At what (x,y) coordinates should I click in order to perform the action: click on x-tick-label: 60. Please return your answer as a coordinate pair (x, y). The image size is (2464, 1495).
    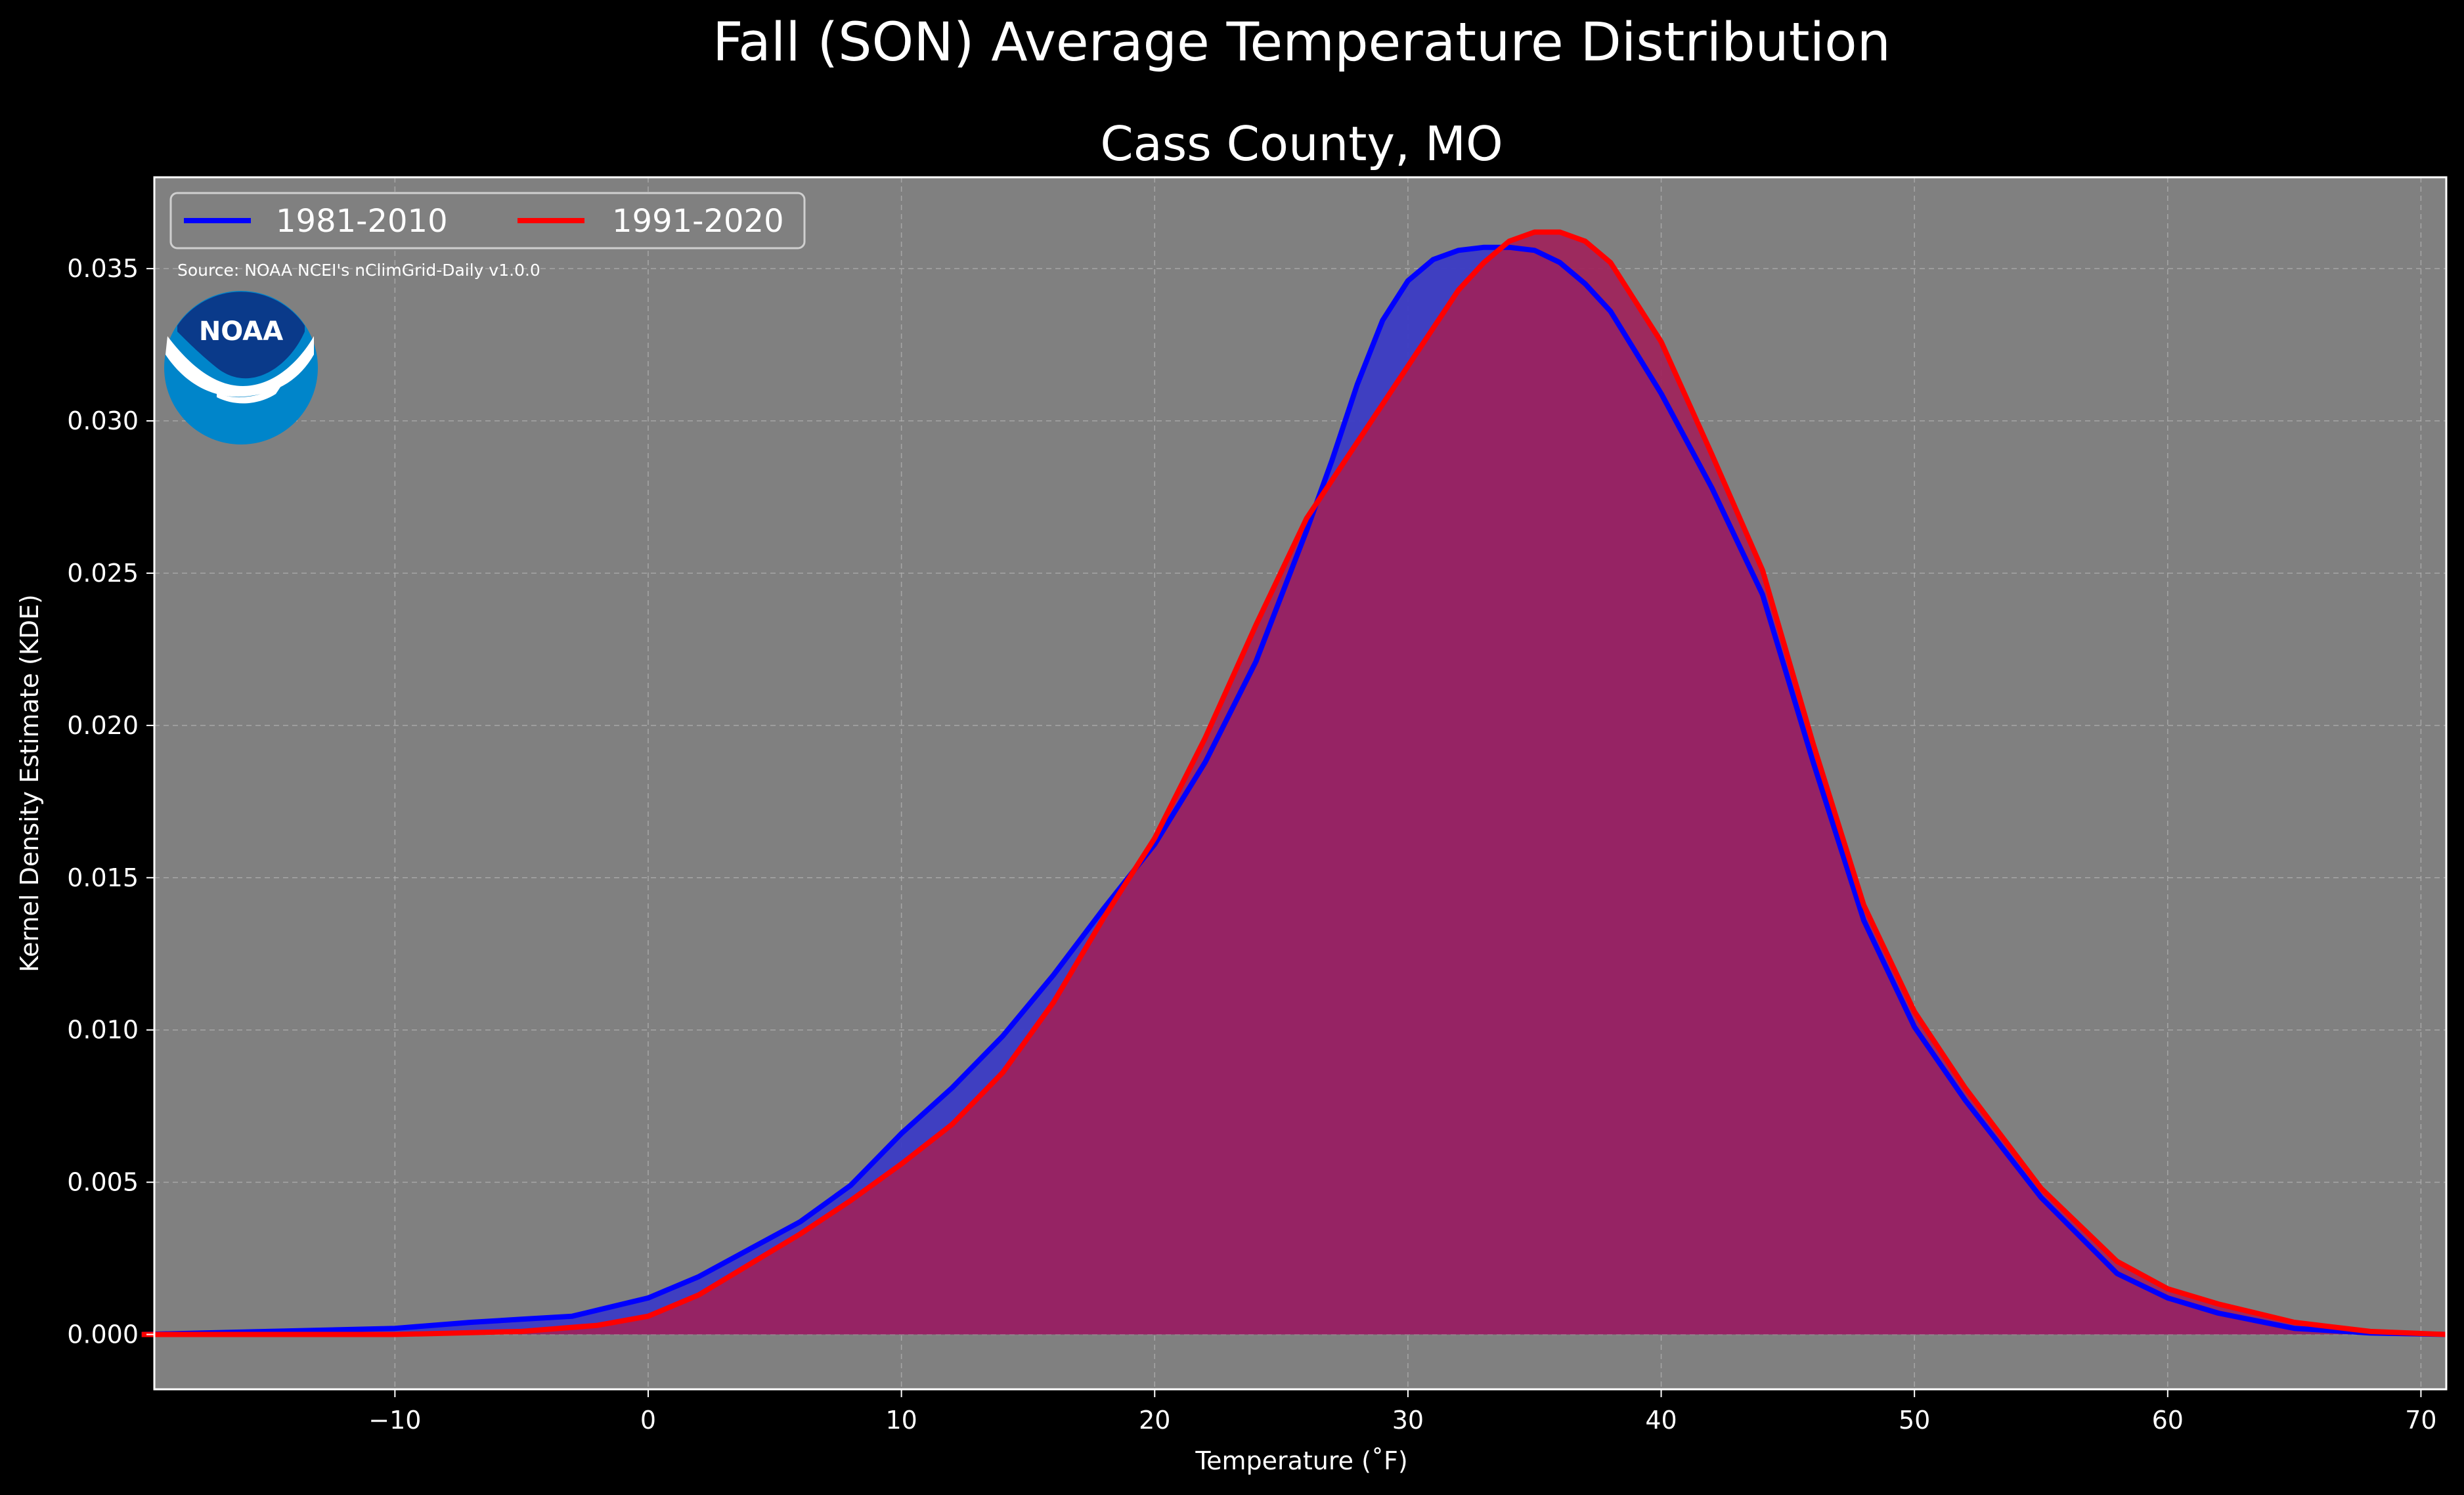
    Looking at the image, I should click on (2168, 1420).